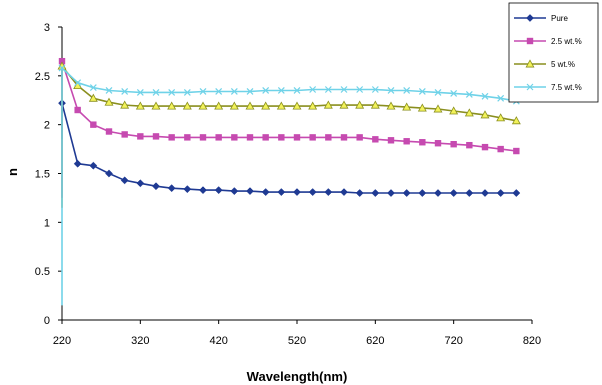 Image resolution: width=602 pixels, height=385 pixels. I want to click on y-tick-label: 1.5, so click(42, 175).